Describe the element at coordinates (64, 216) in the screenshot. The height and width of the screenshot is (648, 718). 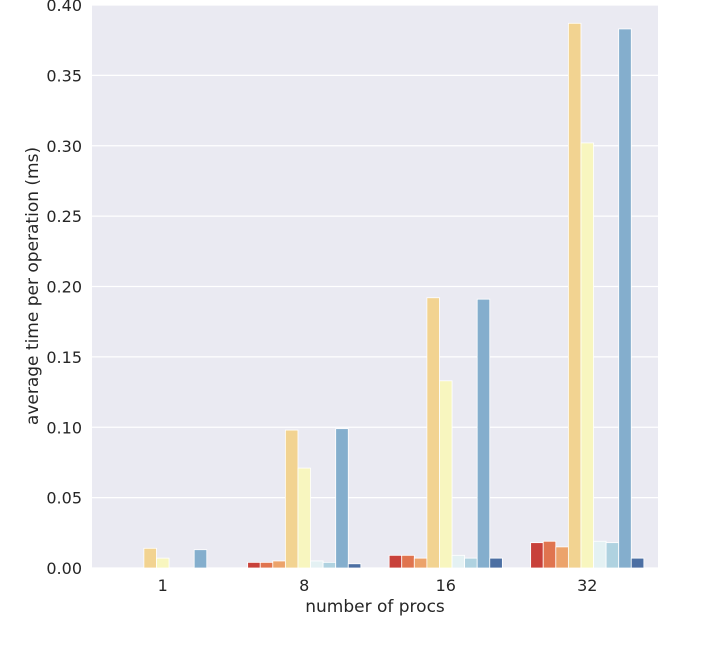
I see `y-tick-label: 0.25` at that location.